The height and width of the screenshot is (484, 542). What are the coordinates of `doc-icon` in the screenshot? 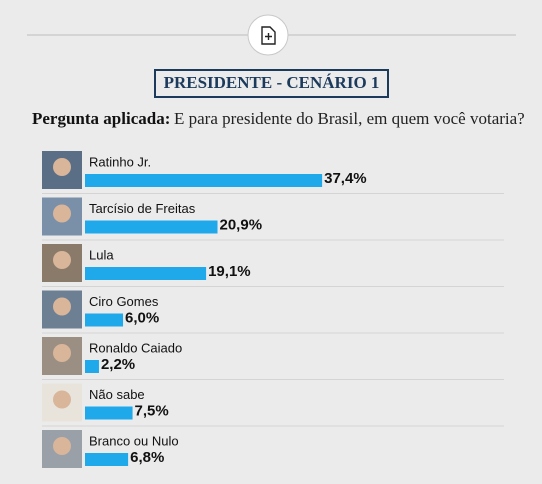 It's located at (268, 35).